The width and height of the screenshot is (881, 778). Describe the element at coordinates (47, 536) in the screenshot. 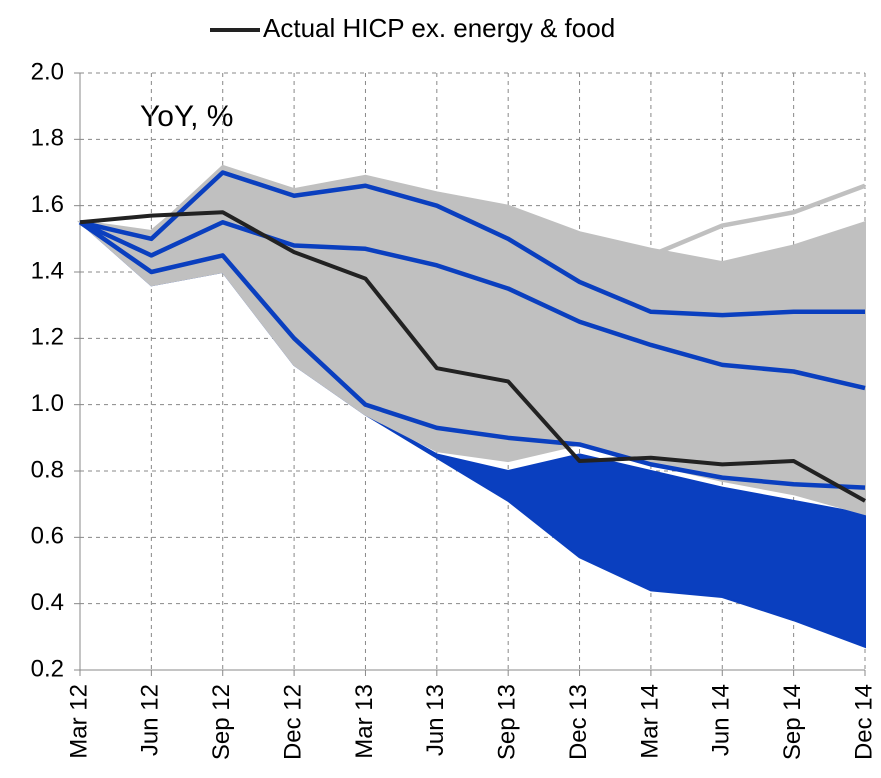

I see `y-tick-label: 0.6` at that location.